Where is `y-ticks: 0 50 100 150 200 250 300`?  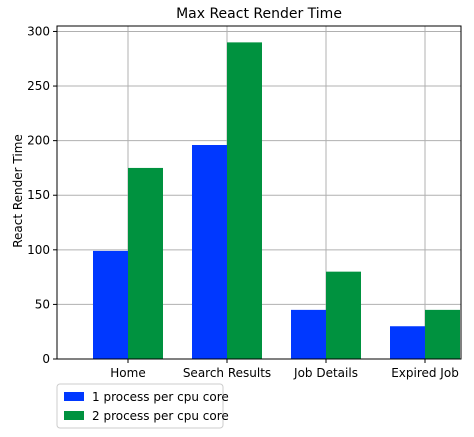 y-ticks: 0 50 100 150 200 250 300 is located at coordinates (42, 195).